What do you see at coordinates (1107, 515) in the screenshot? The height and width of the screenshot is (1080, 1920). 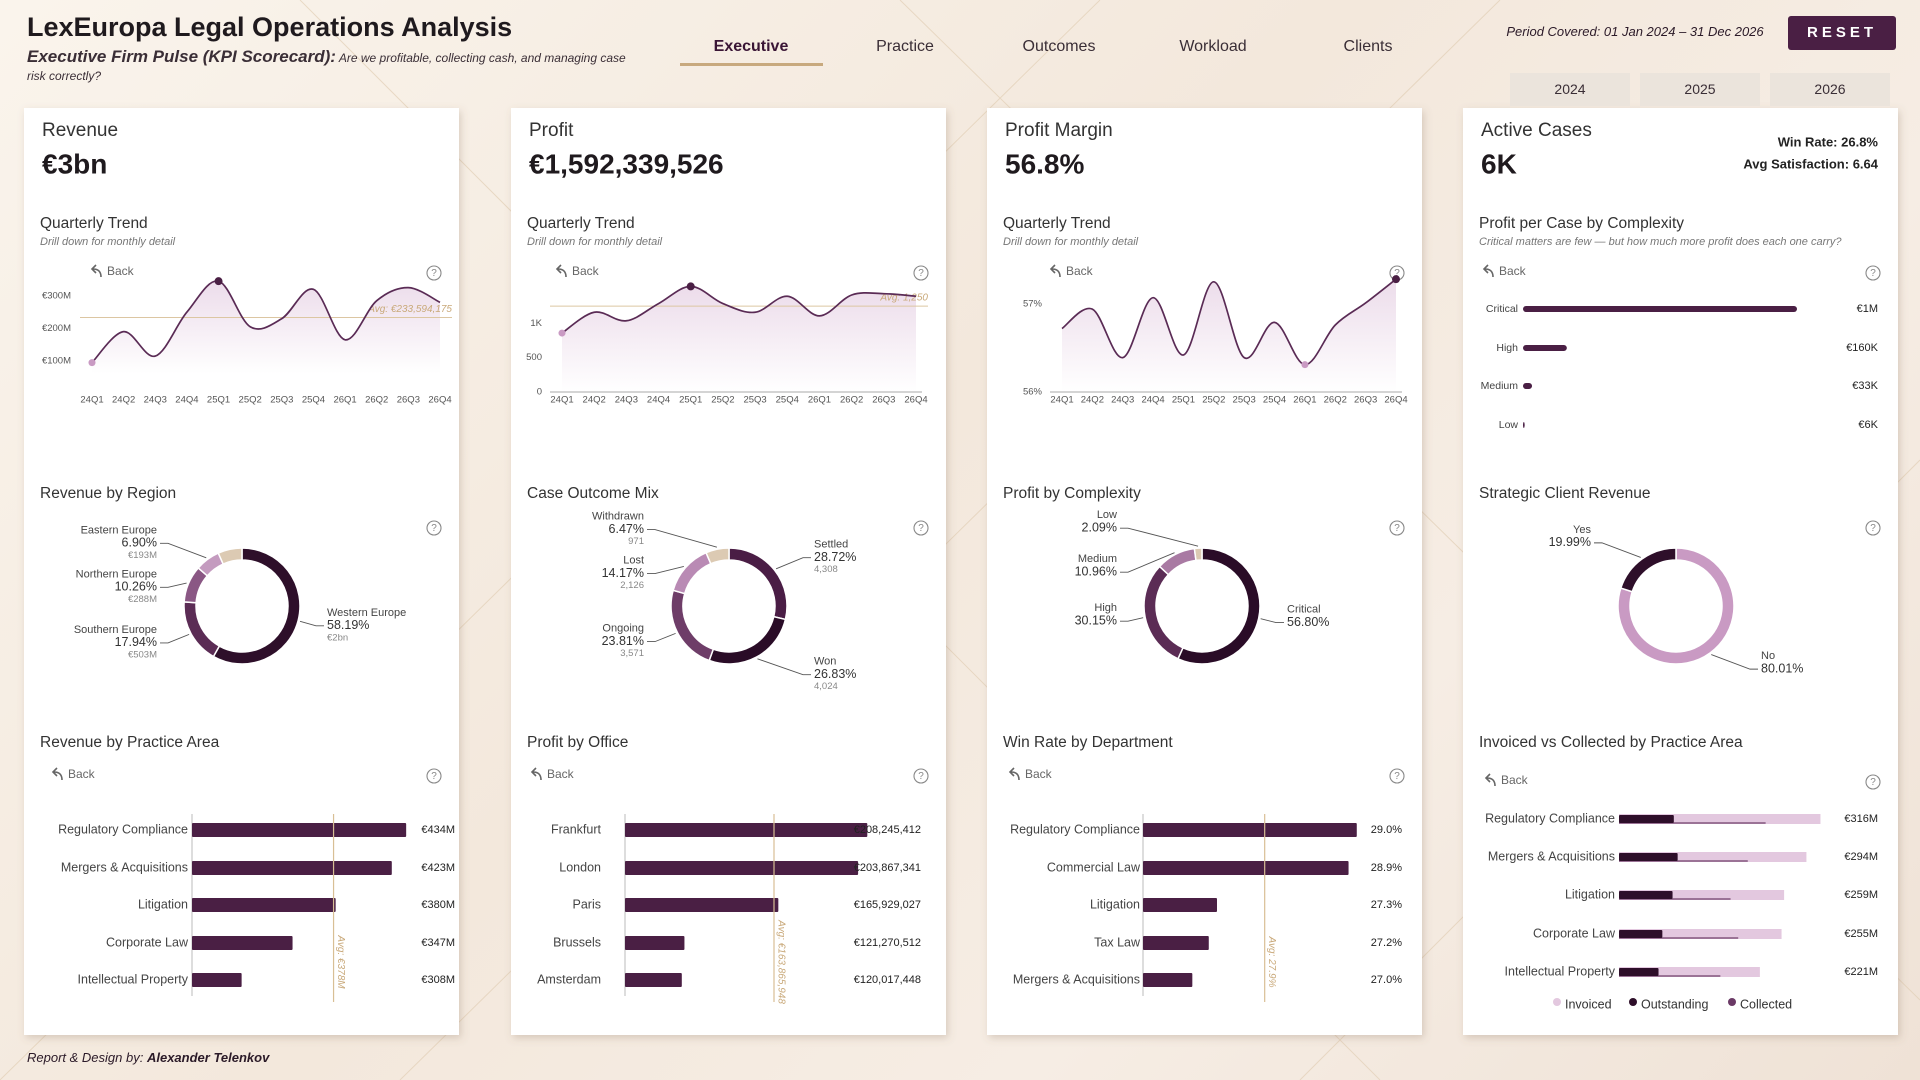 I see `slice-name: Low` at bounding box center [1107, 515].